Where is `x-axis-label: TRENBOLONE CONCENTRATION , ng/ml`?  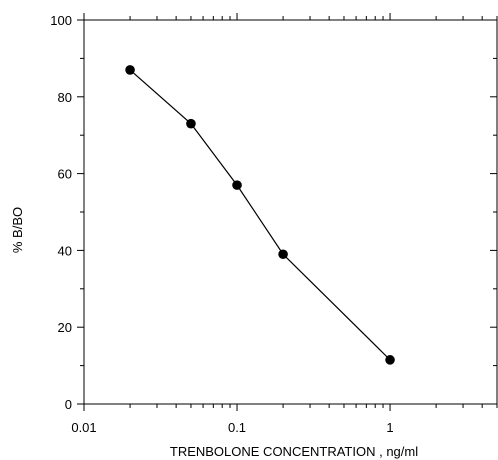
x-axis-label: TRENBOLONE CONCENTRATION , ng/ml is located at coordinates (294, 451).